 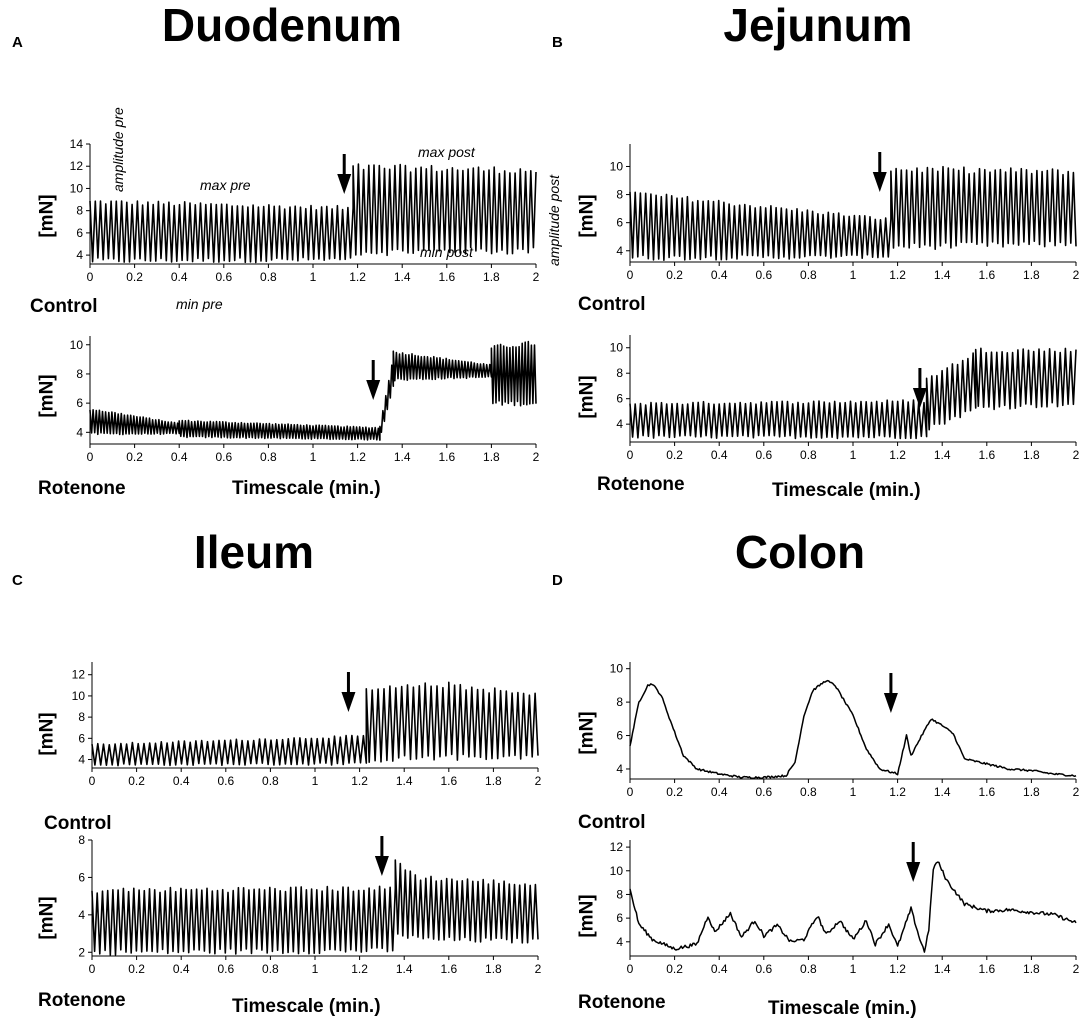 I want to click on label-rotenone-b: Rotenone, so click(x=641, y=484).